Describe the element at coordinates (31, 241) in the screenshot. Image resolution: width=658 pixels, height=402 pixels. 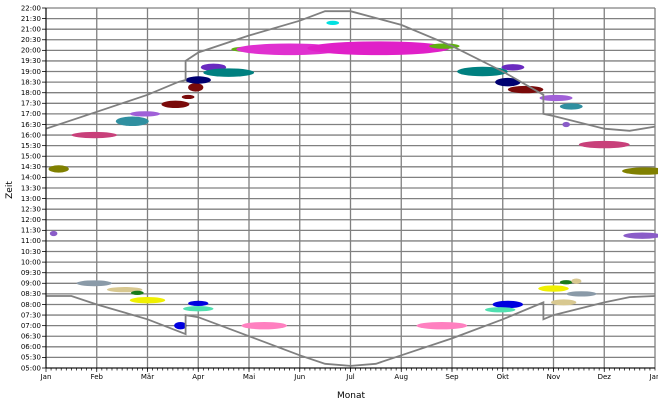
I see `y-tick-label: 11:00` at that location.